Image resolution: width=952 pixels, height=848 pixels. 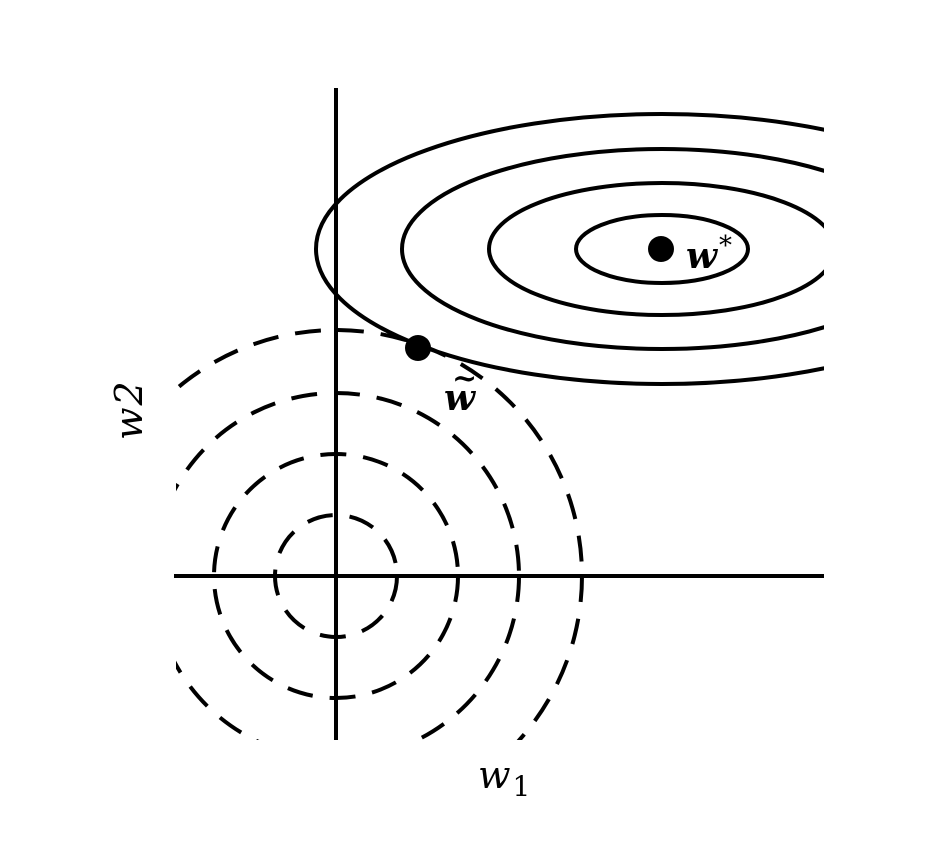 I want to click on w2-axis-label: w2, so click(x=129, y=410).